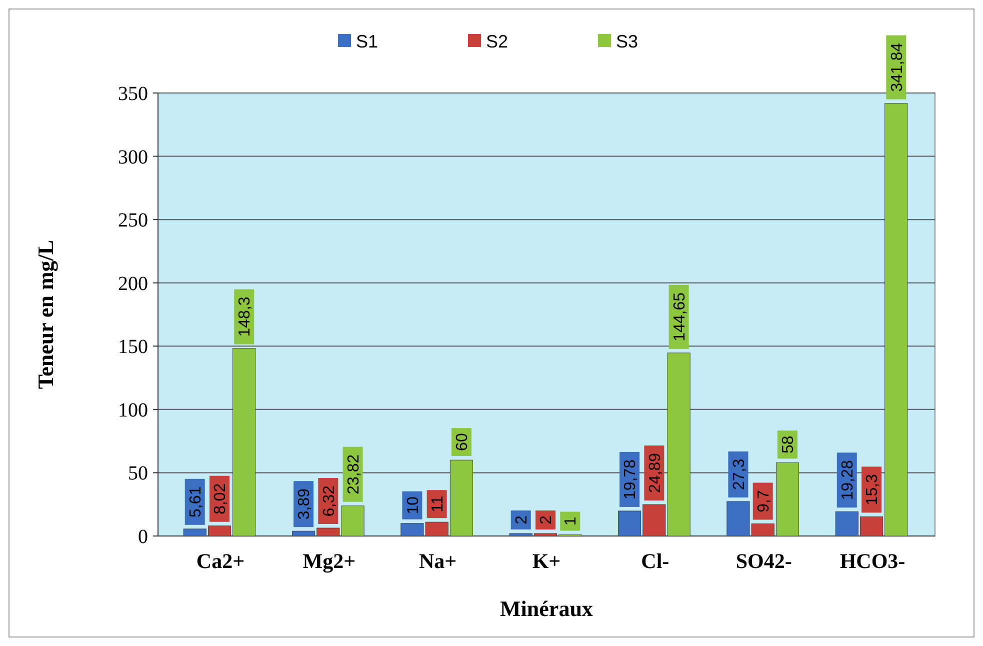 This screenshot has height=646, width=983. I want to click on data-label: 8,02, so click(221, 498).